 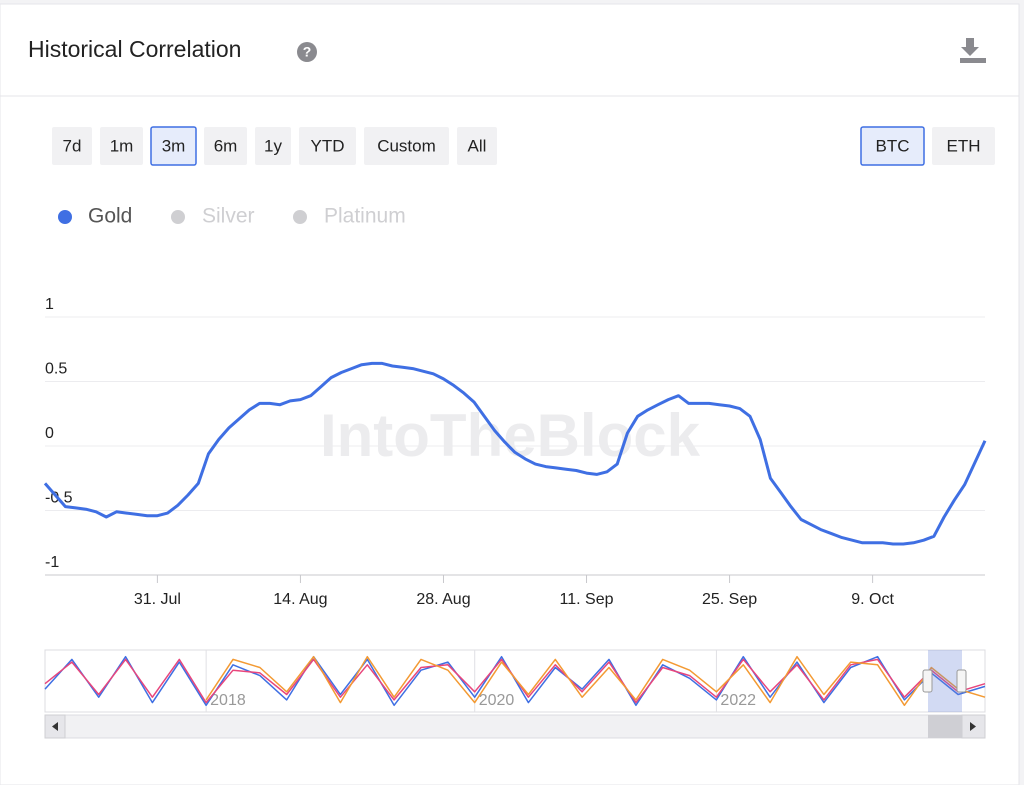 I want to click on help-mark: ?, so click(x=307, y=52).